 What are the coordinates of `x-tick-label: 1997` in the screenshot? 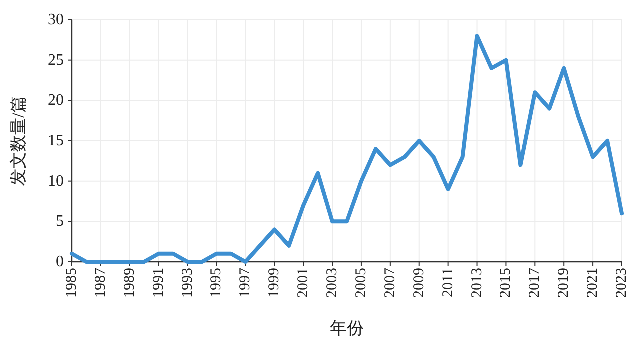 It's located at (246, 283).